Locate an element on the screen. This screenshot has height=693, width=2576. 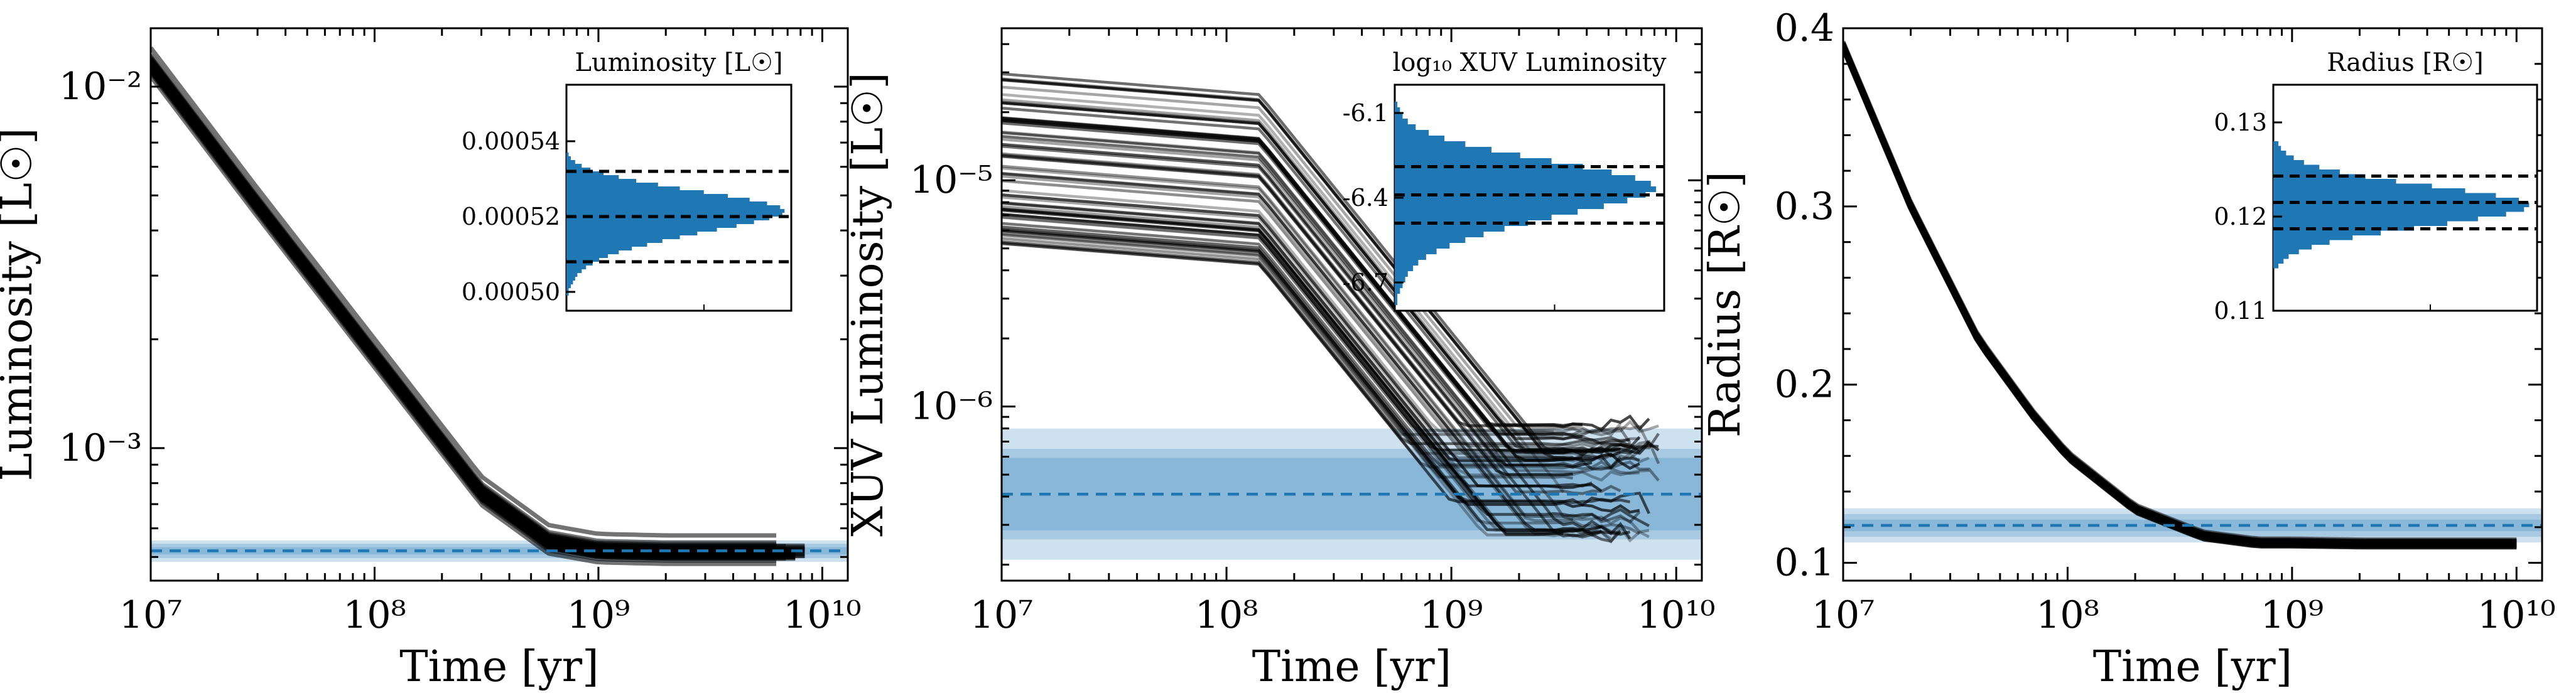
inset-tick-label: -6.7 is located at coordinates (1365, 282).